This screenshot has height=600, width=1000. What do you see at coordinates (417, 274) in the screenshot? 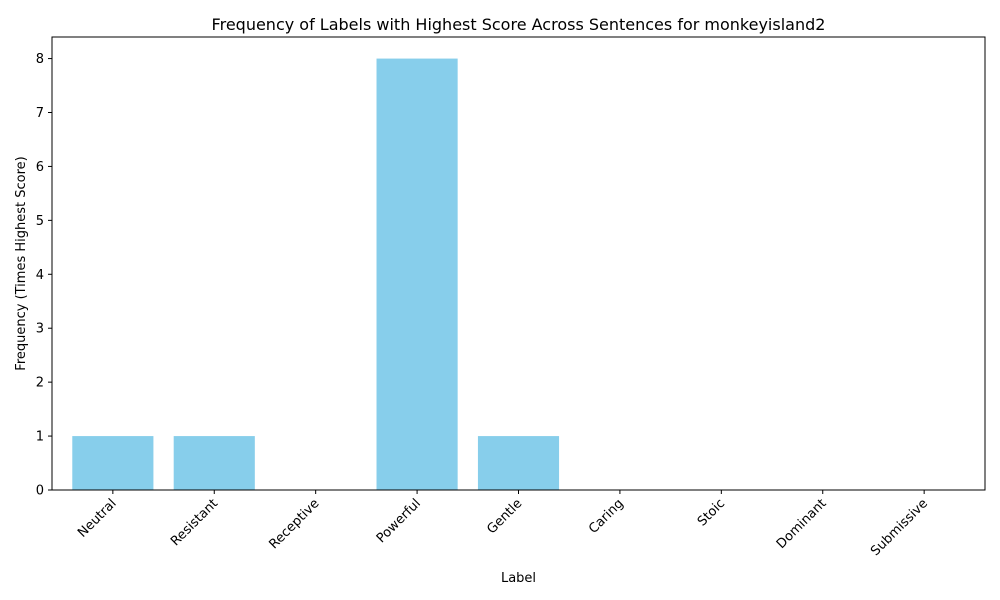
I see `bar-powerful` at bounding box center [417, 274].